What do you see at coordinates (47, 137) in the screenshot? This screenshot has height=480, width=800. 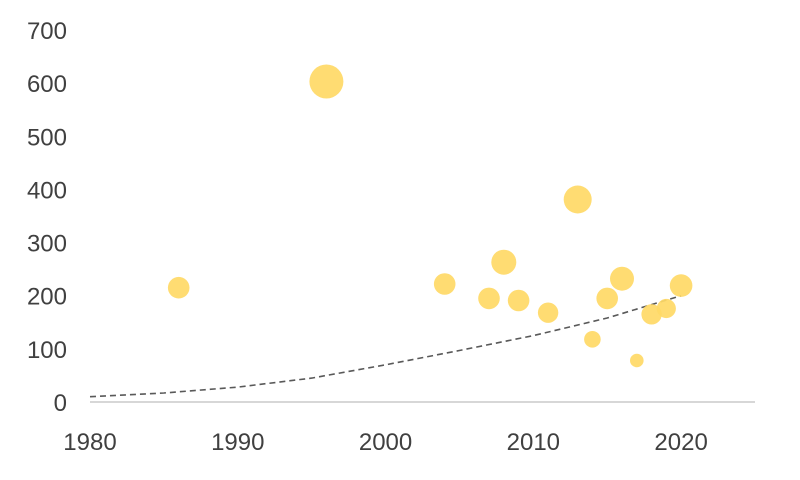 I see `y-tick-label: 500` at bounding box center [47, 137].